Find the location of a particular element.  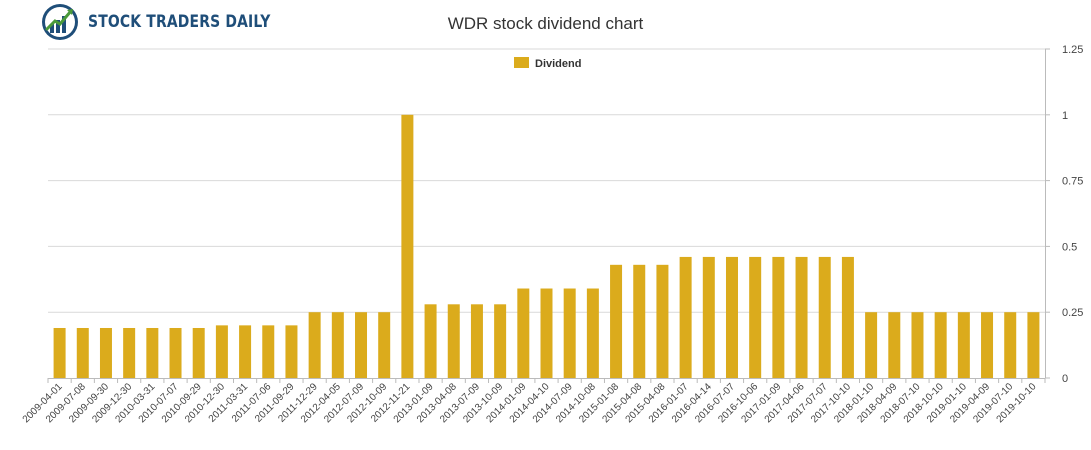

brand-logo: STOCK TRADERS DAILY is located at coordinates (175, 22).